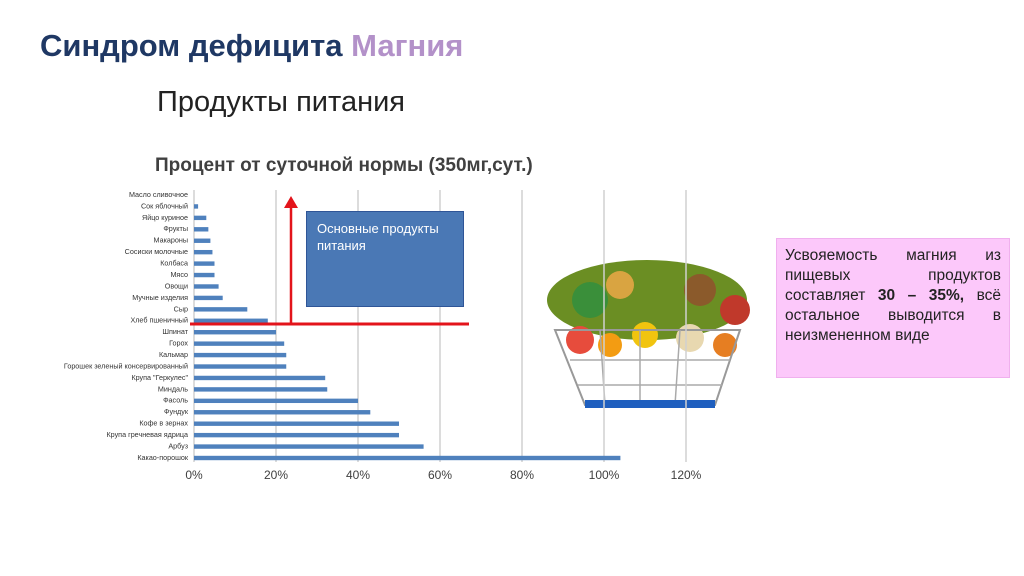  What do you see at coordinates (194, 475) in the screenshot?
I see `x-tick-label: 0%` at bounding box center [194, 475].